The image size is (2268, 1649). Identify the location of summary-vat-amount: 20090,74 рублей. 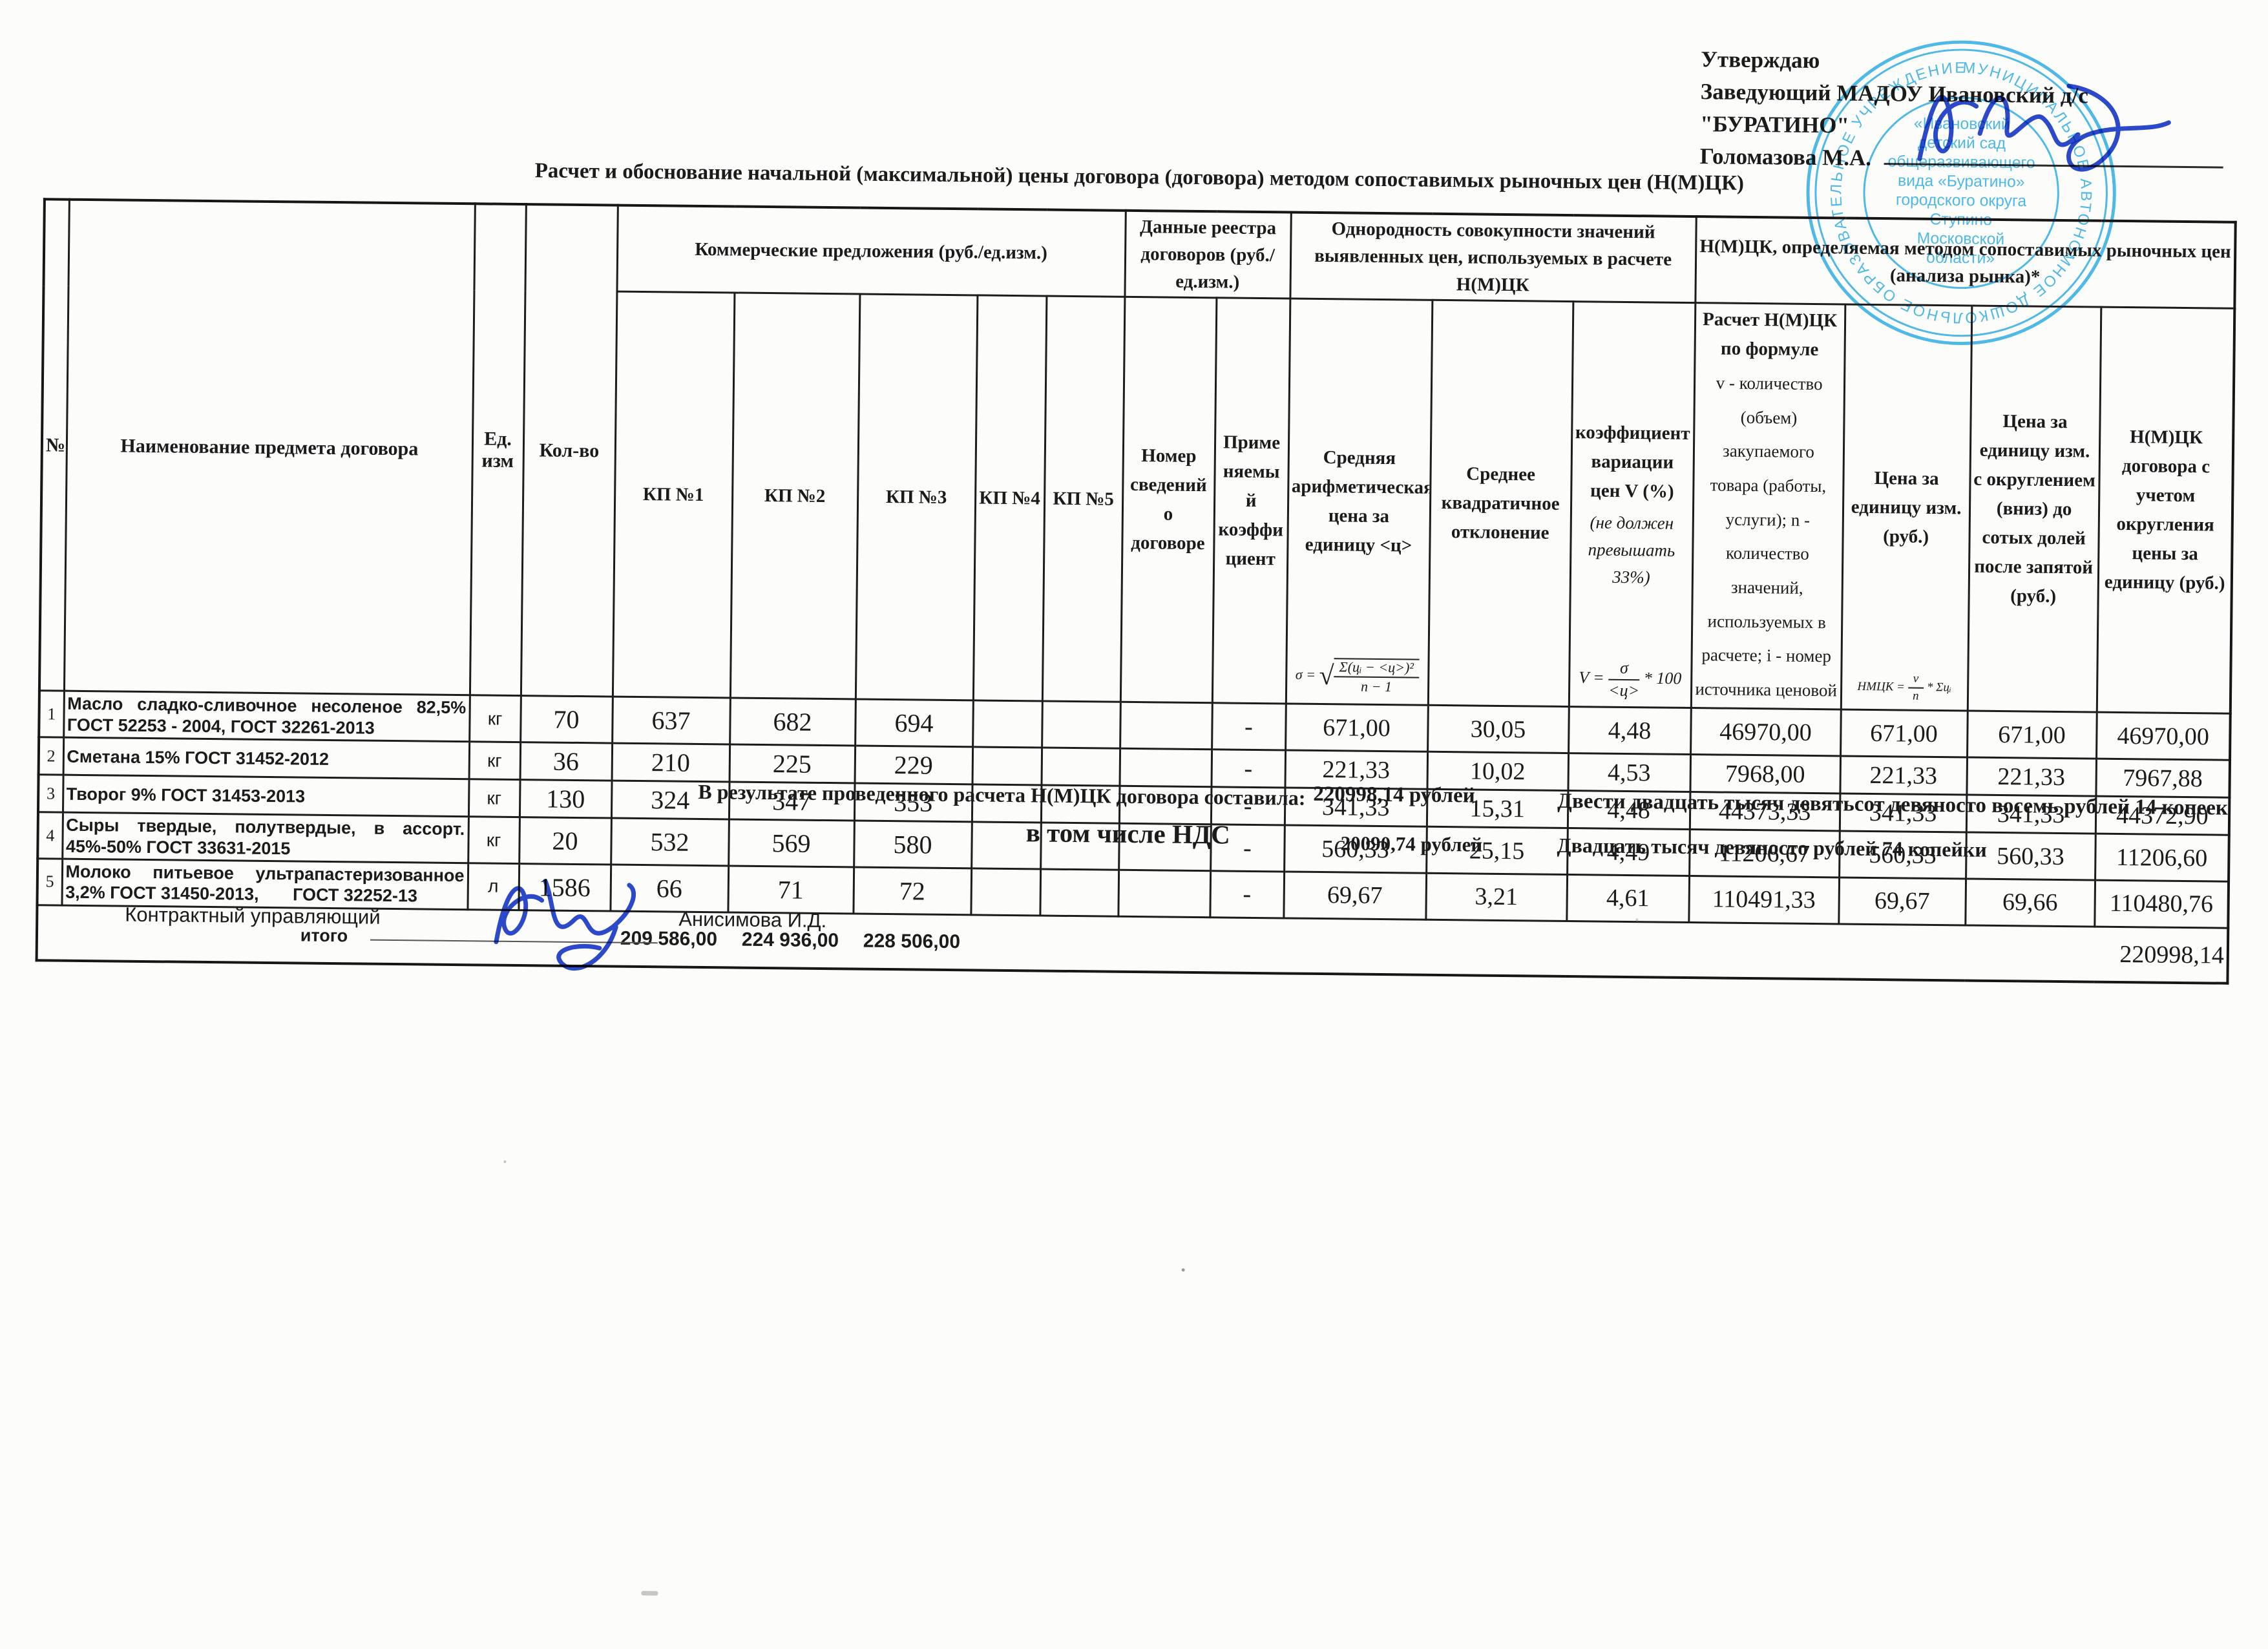
(1412, 844).